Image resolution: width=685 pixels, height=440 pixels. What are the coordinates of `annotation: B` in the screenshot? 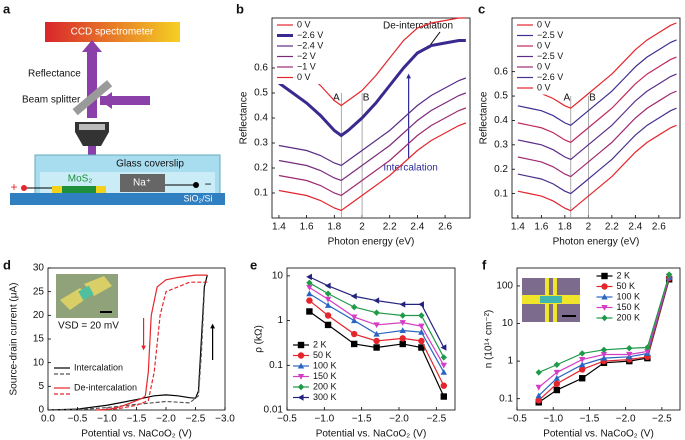 It's located at (366, 98).